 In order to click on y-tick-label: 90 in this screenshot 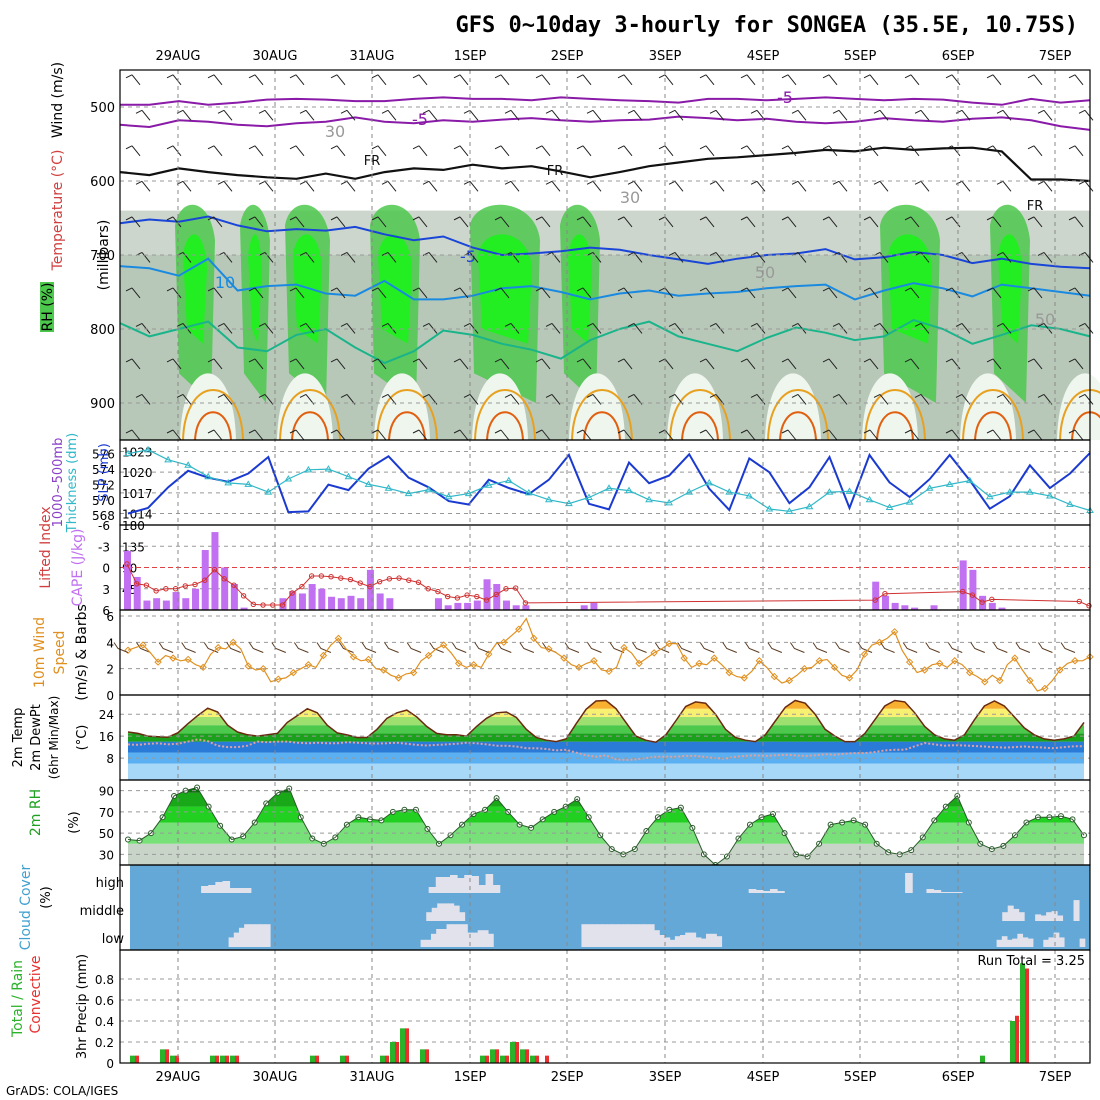, I will do `click(106, 792)`.